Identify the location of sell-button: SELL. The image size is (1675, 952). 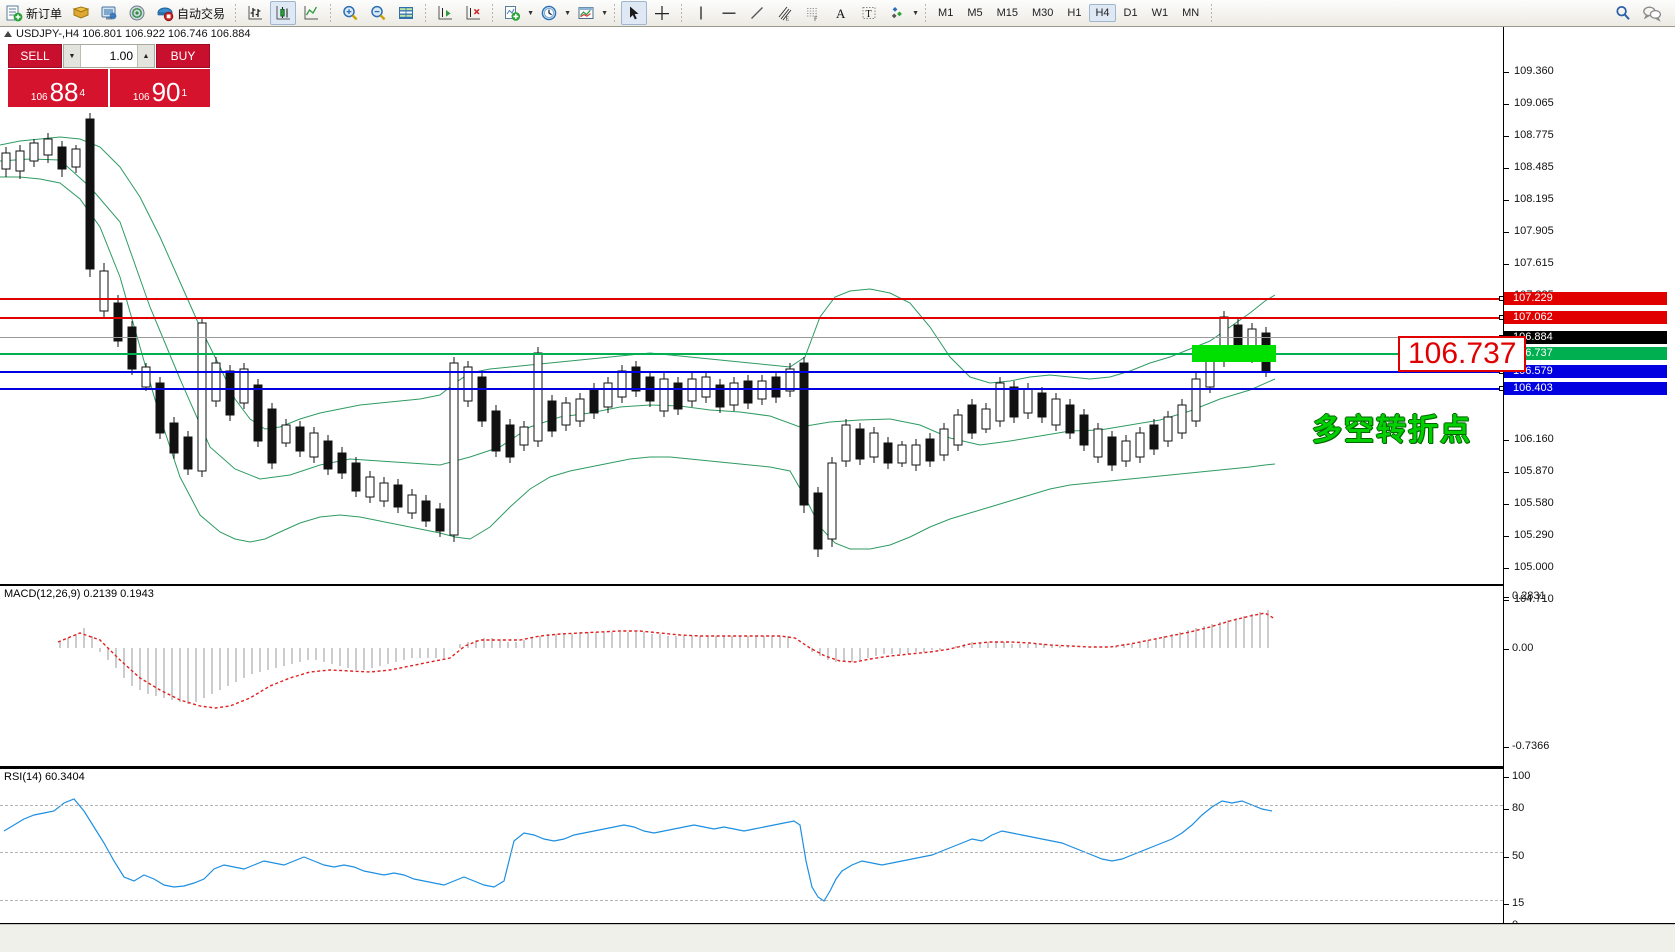
(35, 56).